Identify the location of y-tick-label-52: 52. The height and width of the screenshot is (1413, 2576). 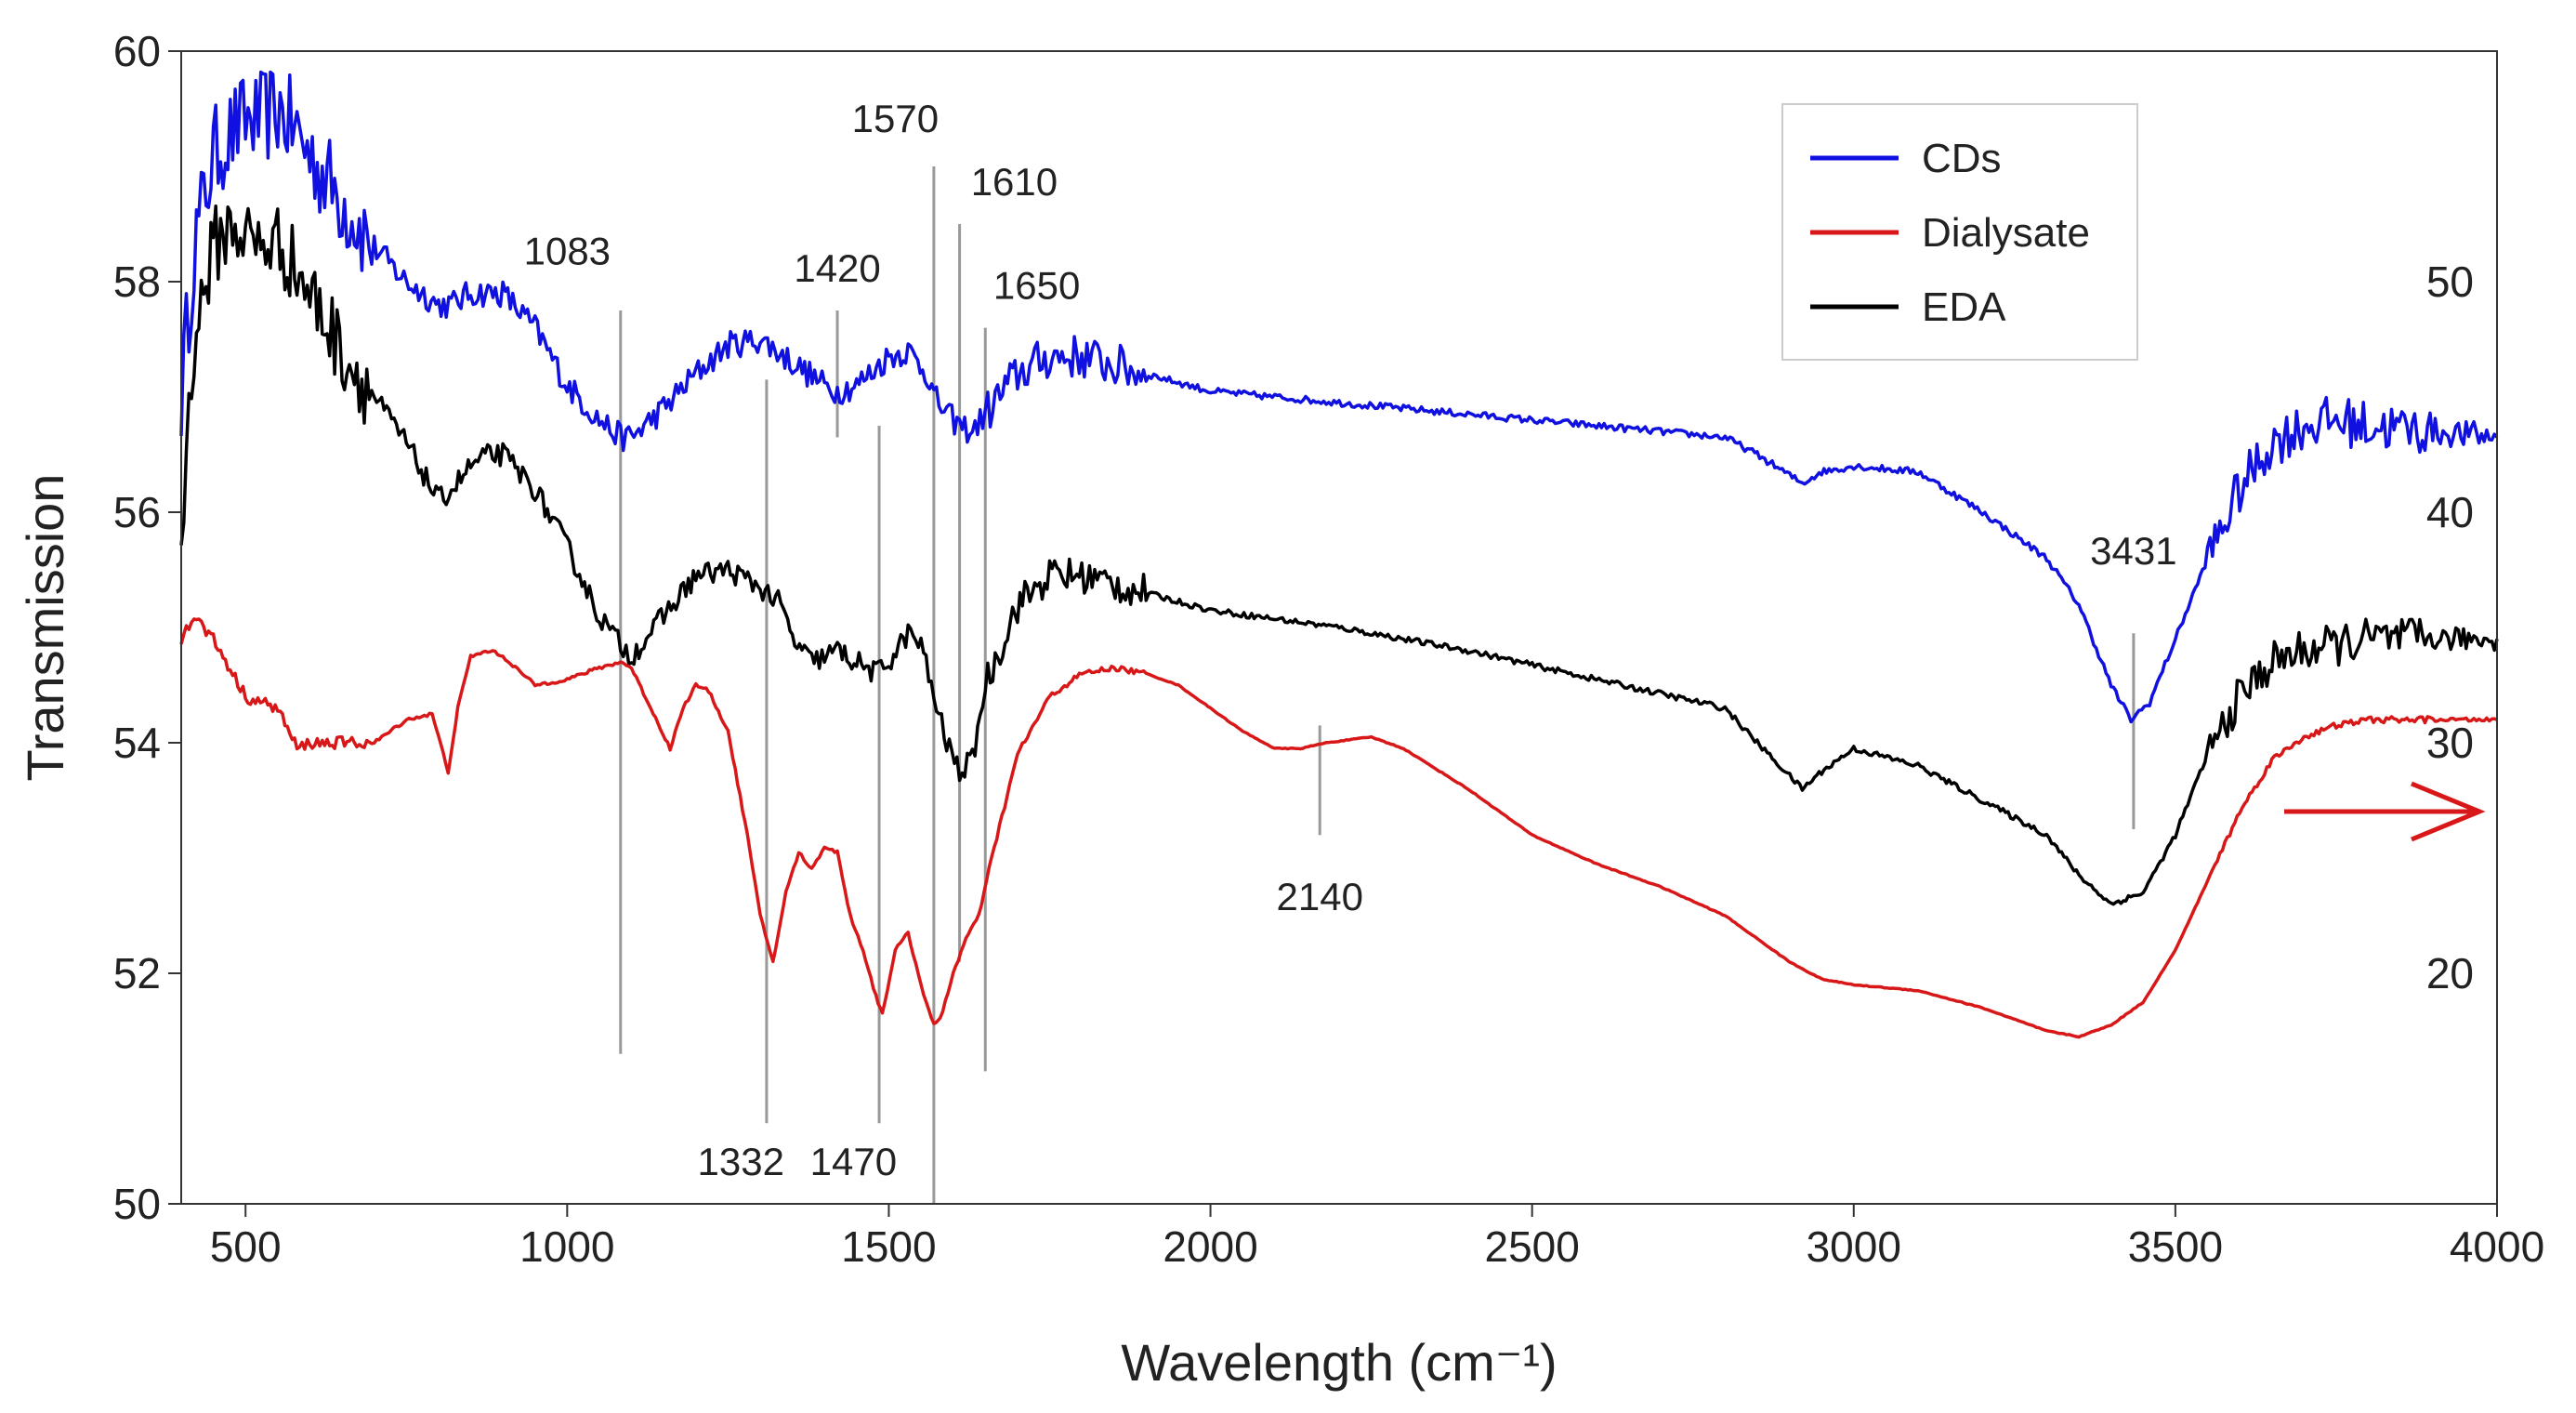
(137, 973).